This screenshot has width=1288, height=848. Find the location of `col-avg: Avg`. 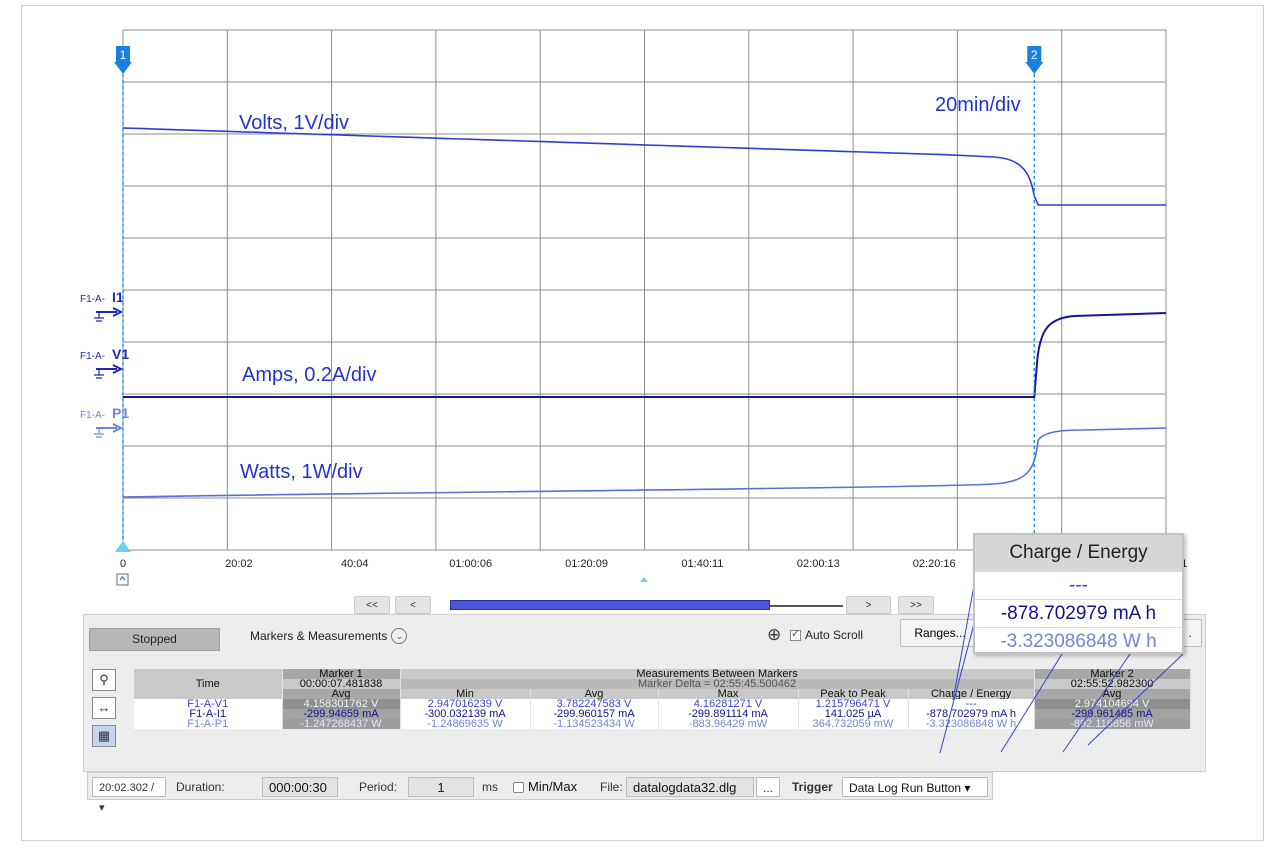

col-avg: Avg is located at coordinates (594, 694).